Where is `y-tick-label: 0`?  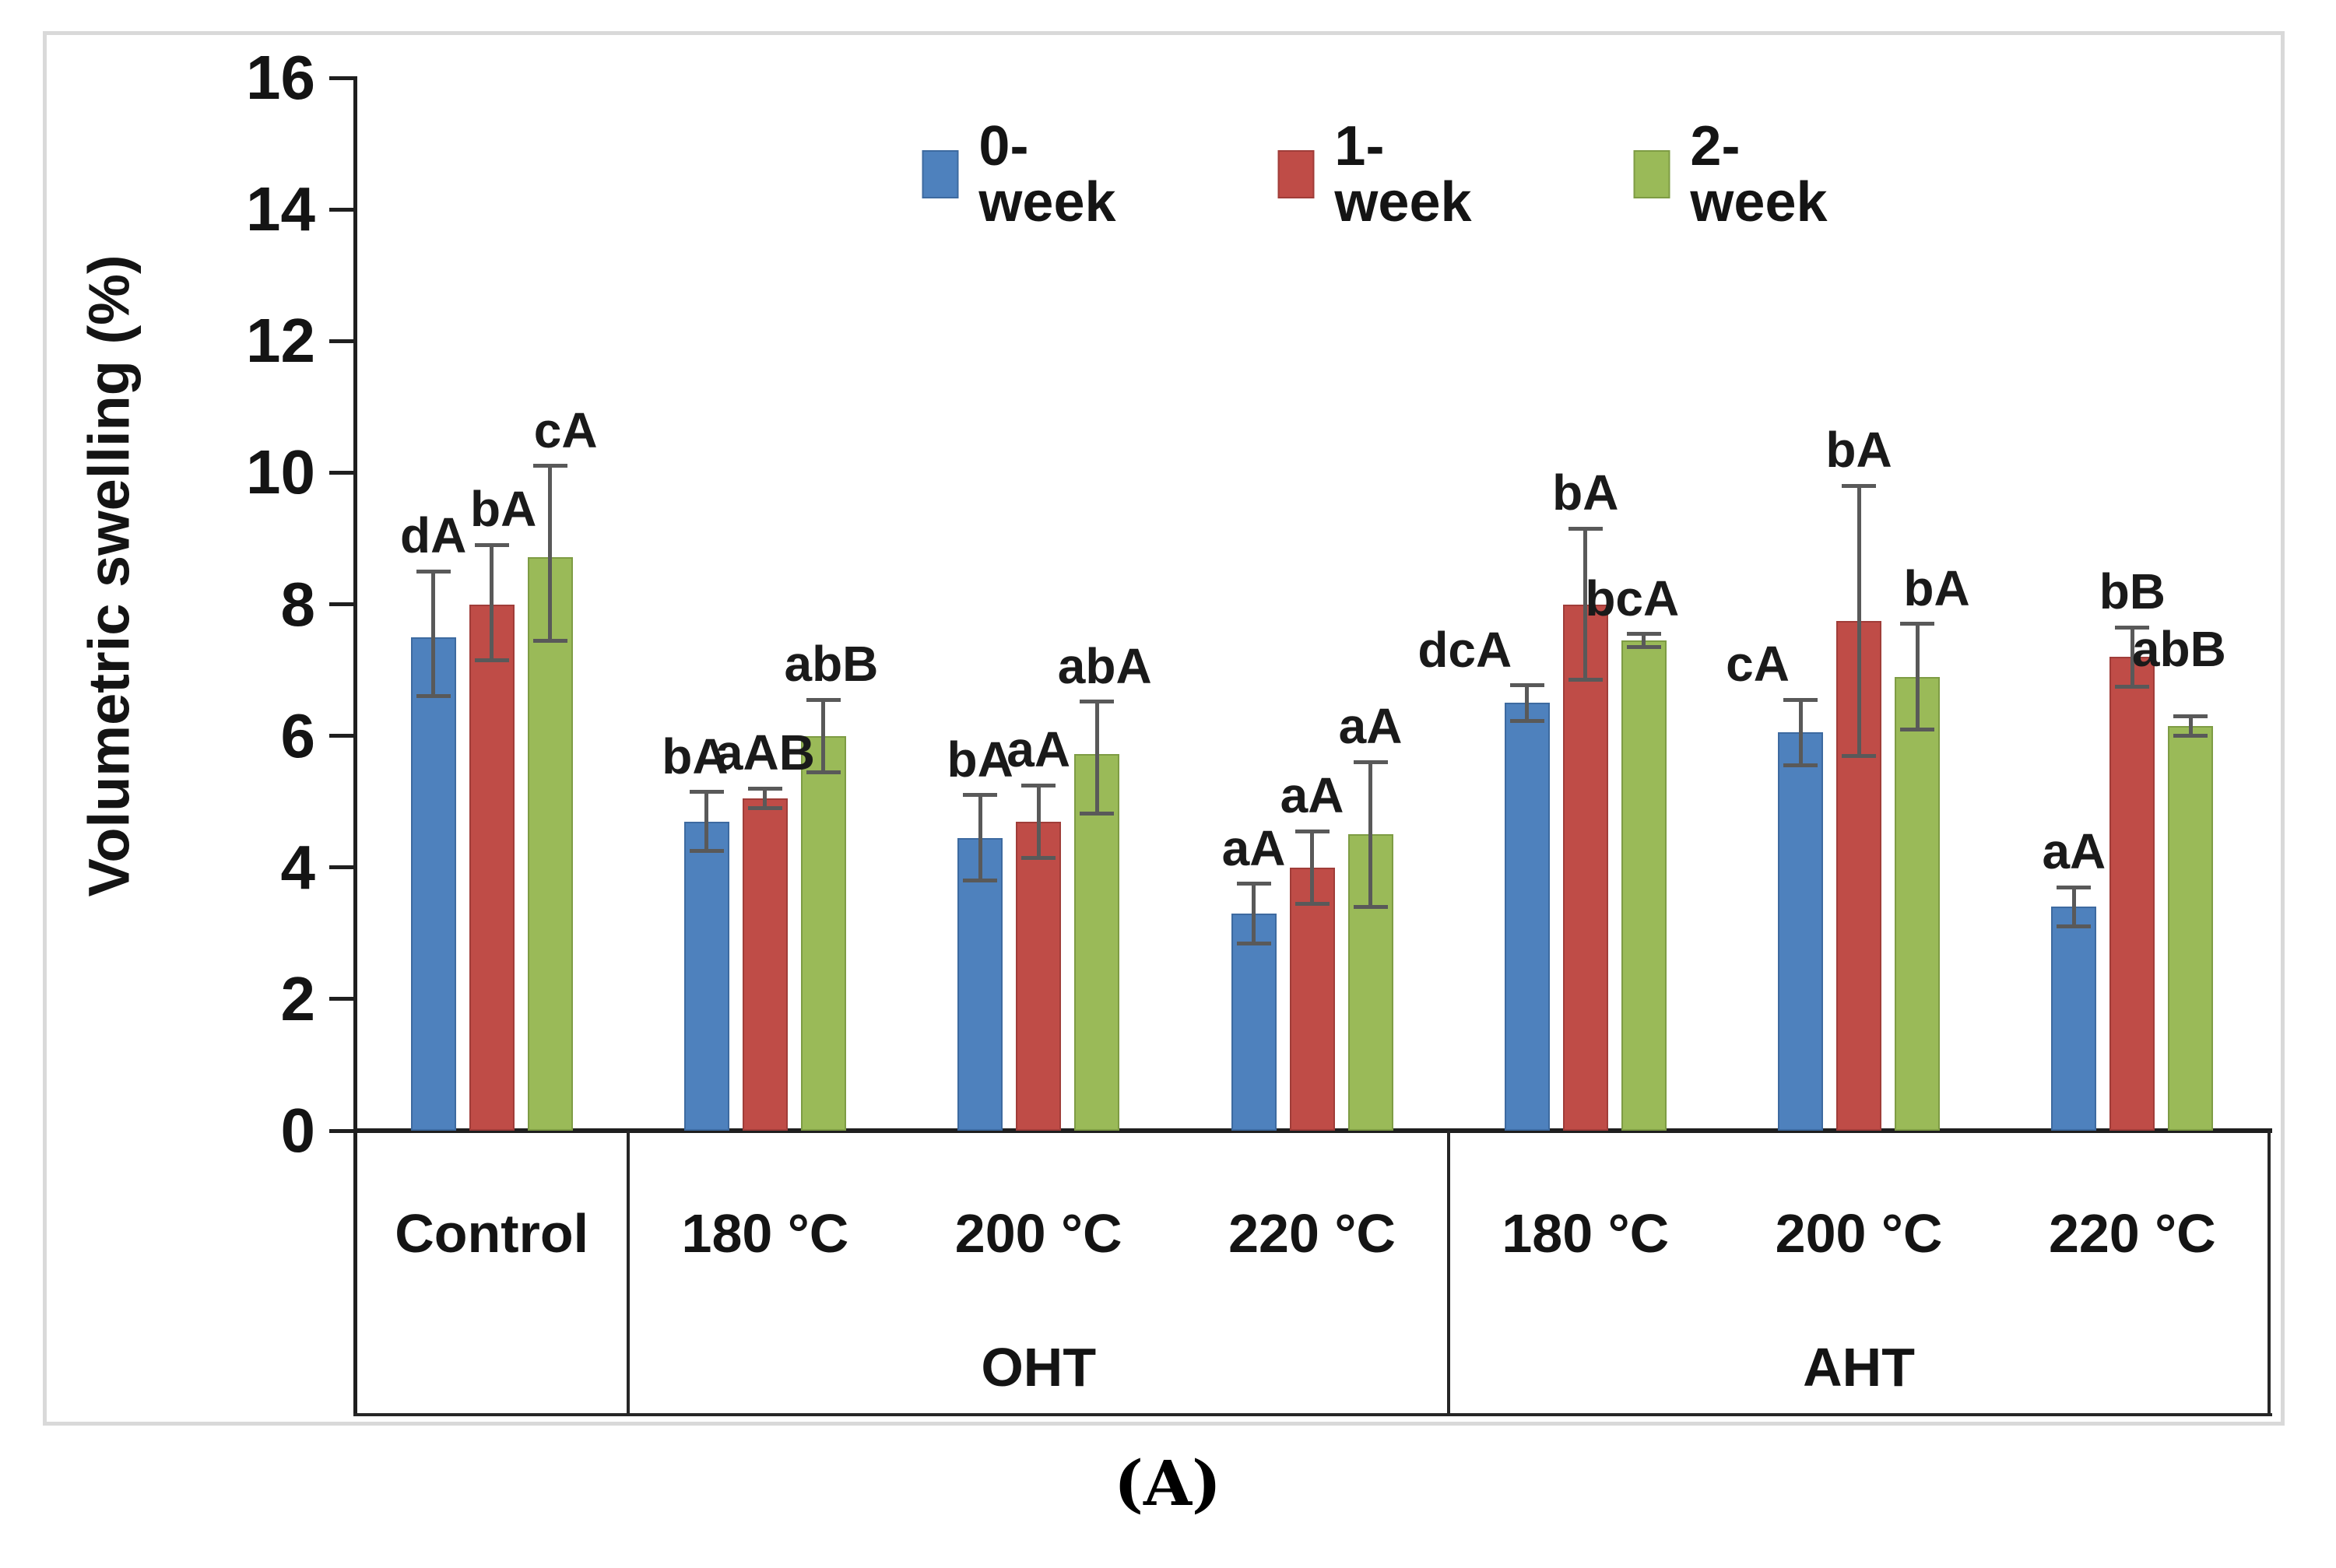
y-tick-label: 0 is located at coordinates (298, 1130).